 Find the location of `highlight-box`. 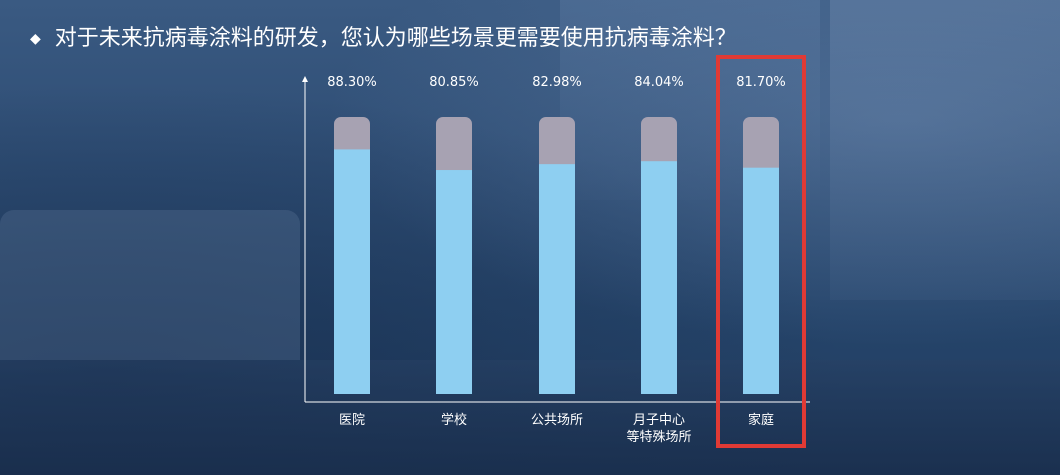

highlight-box is located at coordinates (761, 251).